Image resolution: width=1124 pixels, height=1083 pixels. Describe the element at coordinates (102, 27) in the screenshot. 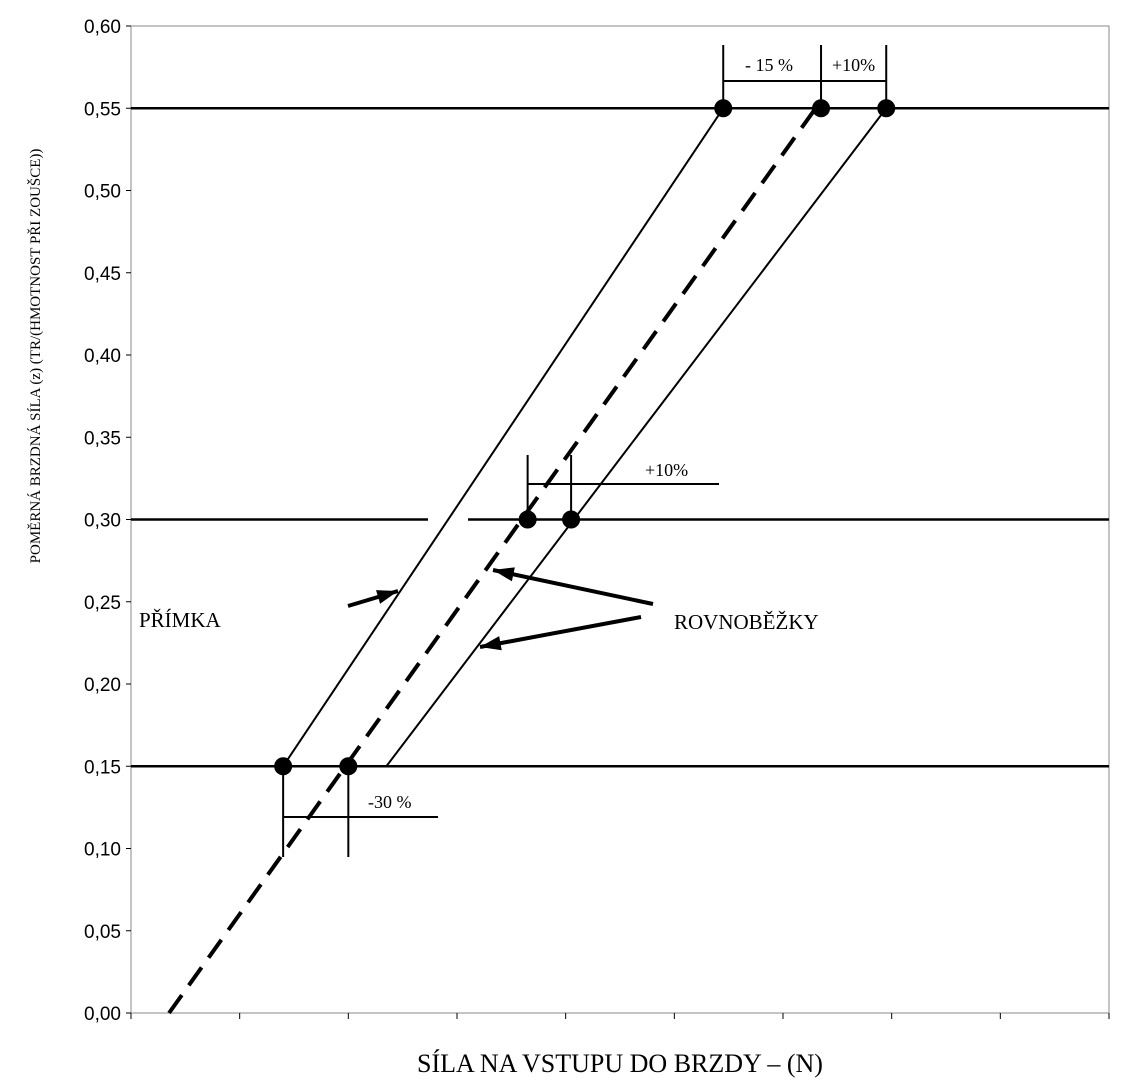

I see `y-tick-label: 0,60` at that location.